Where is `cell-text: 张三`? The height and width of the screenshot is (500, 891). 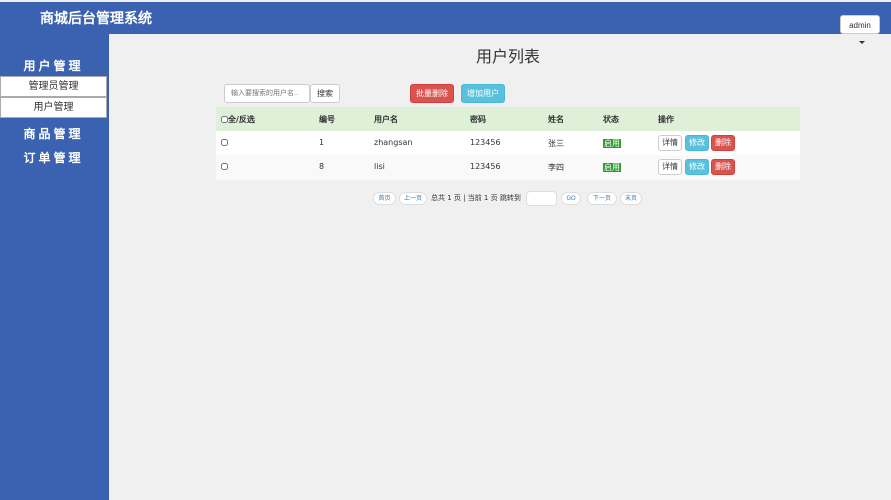 cell-text: 张三 is located at coordinates (556, 143).